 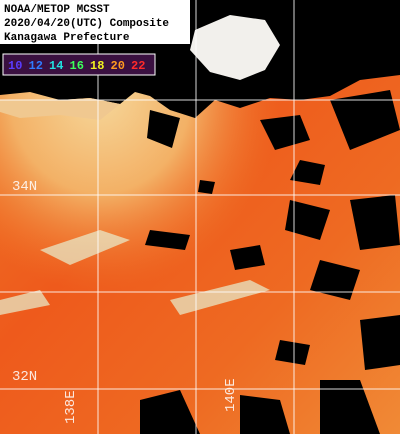 I want to click on legend: 10 12 14 16 18 20 22, so click(x=76, y=66).